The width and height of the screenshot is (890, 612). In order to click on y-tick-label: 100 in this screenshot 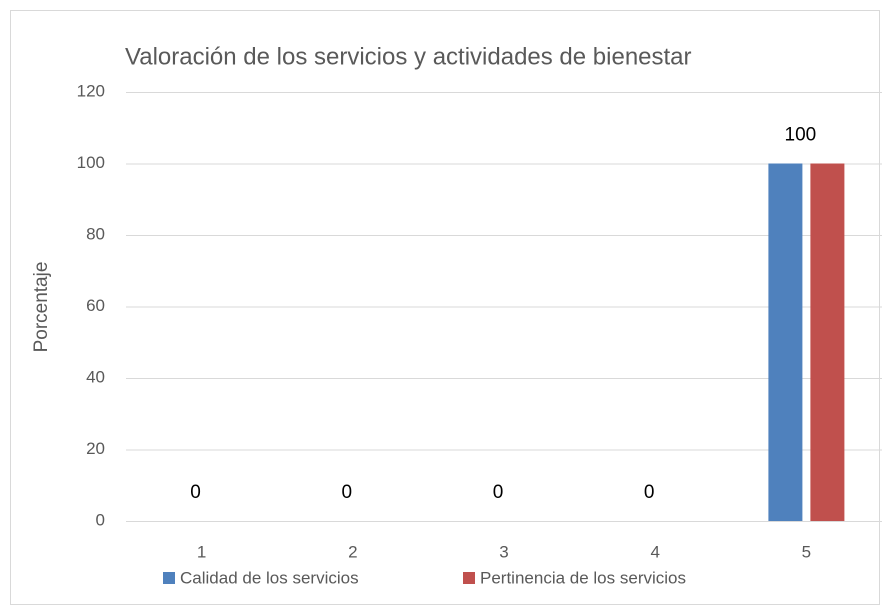, I will do `click(91, 162)`.